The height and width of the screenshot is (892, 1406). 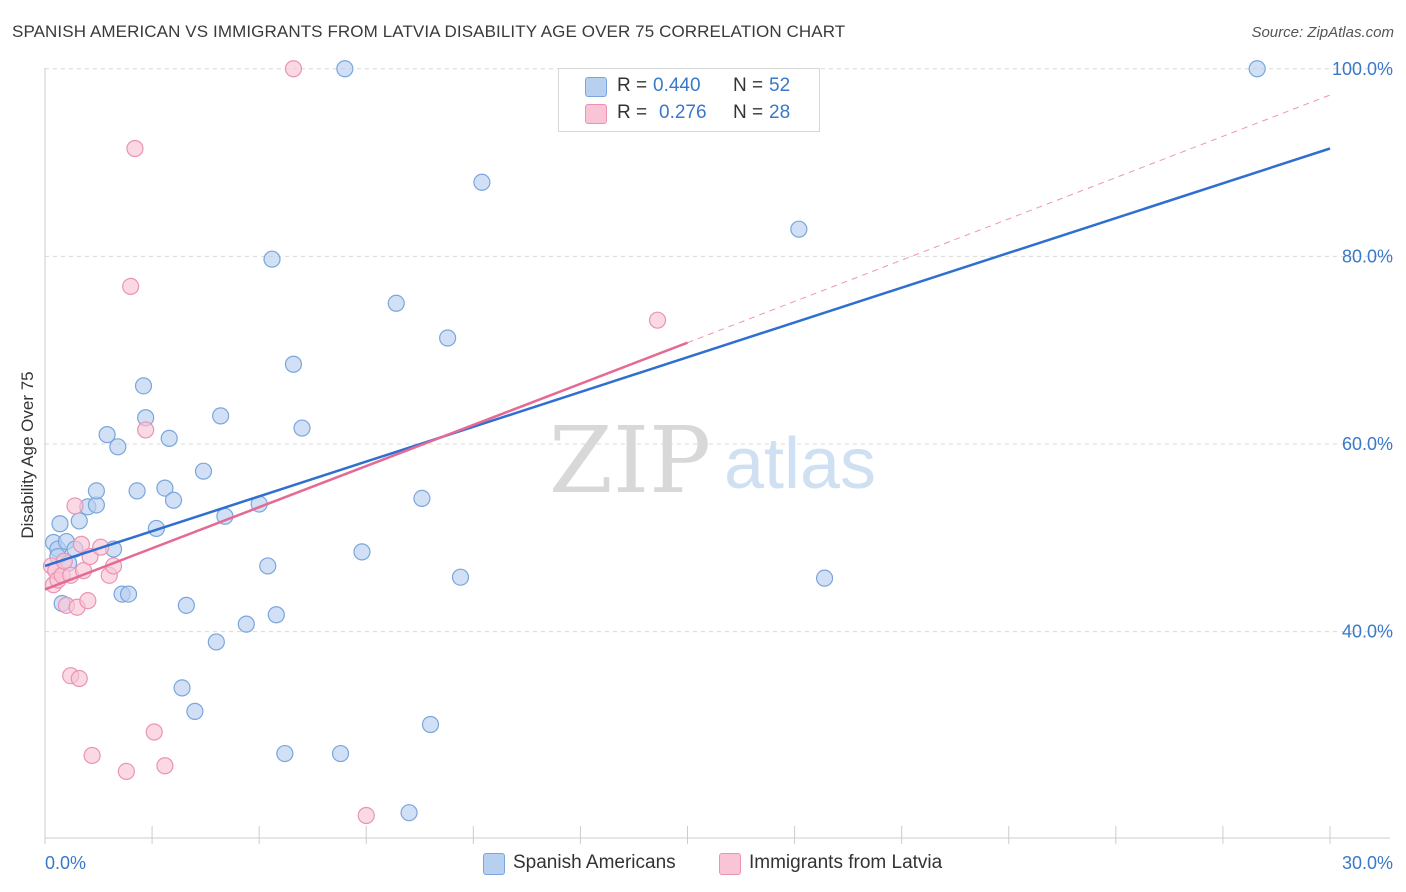 What do you see at coordinates (683, 112) in the screenshot?
I see `legend-r-value: 0.276` at bounding box center [683, 112].